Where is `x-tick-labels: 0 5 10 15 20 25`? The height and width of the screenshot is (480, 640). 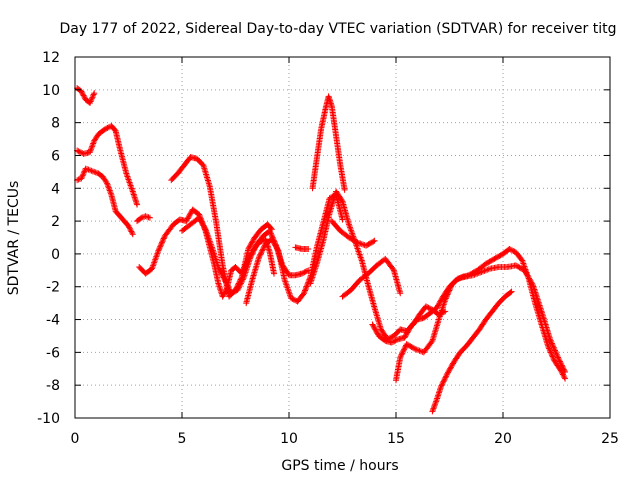 x-tick-labels: 0 5 10 15 20 25 is located at coordinates (345, 439).